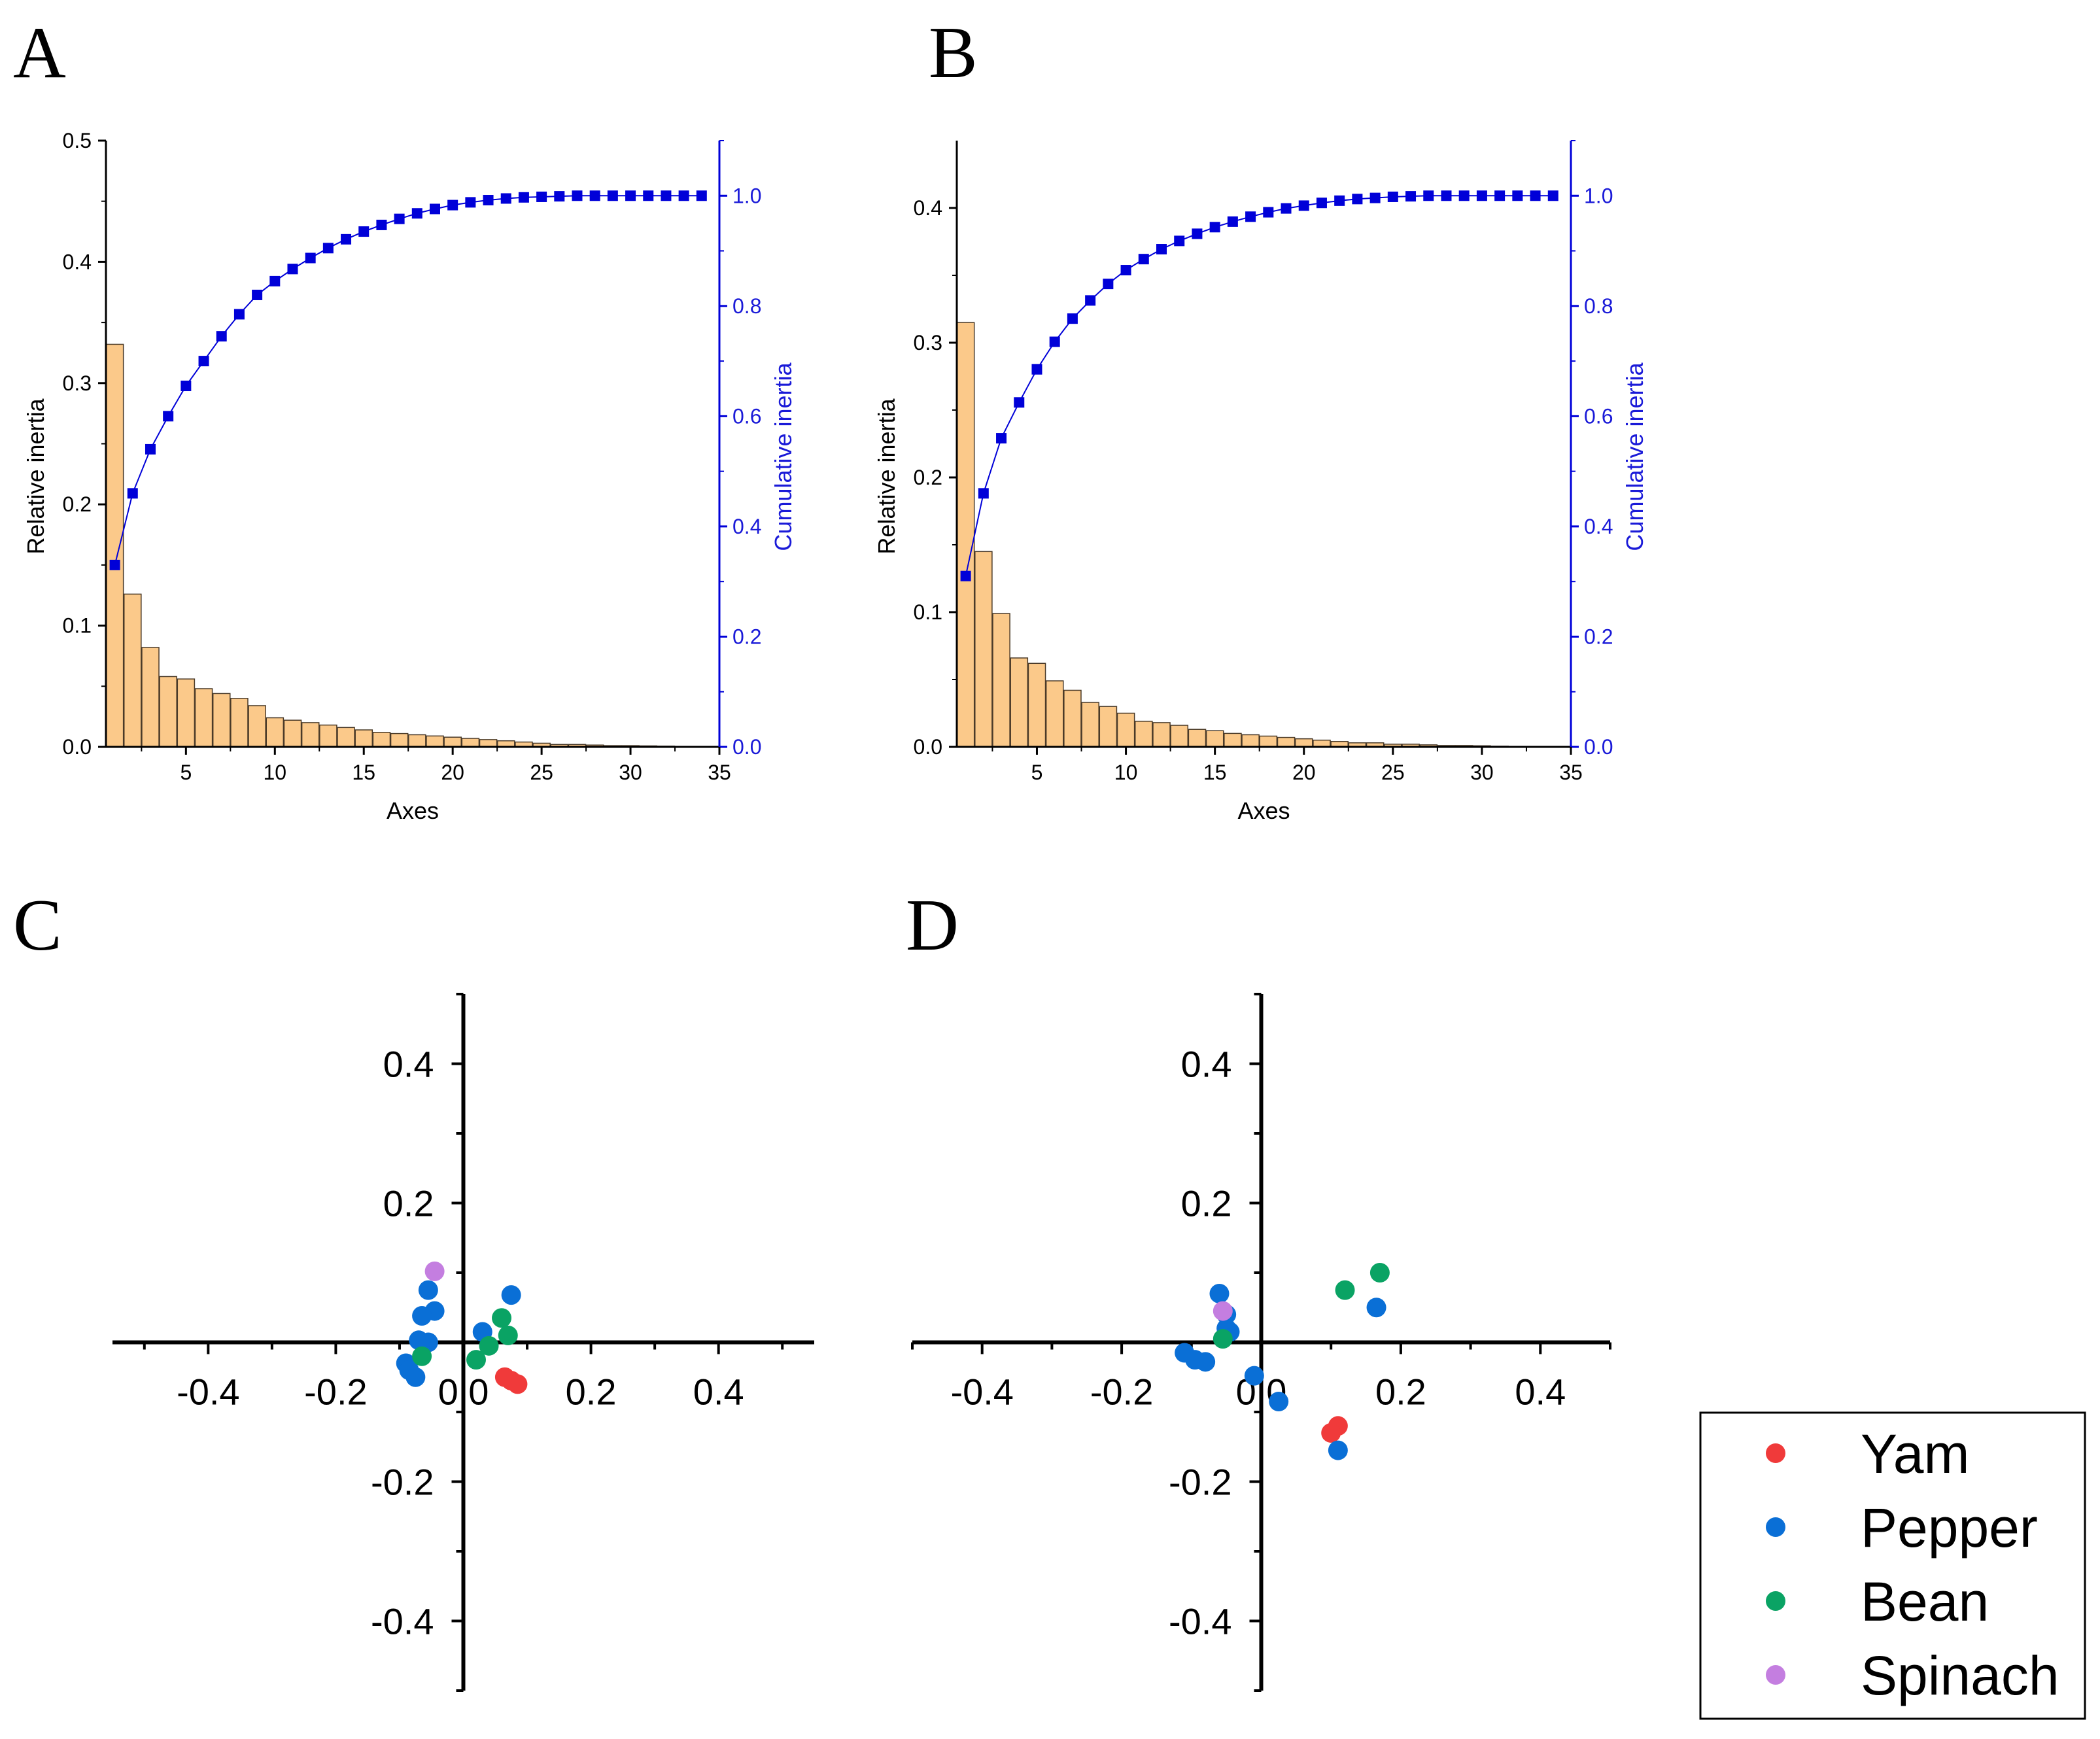 The image size is (2100, 1739). Describe the element at coordinates (39, 53) in the screenshot. I see `panel-letter-a: A` at that location.